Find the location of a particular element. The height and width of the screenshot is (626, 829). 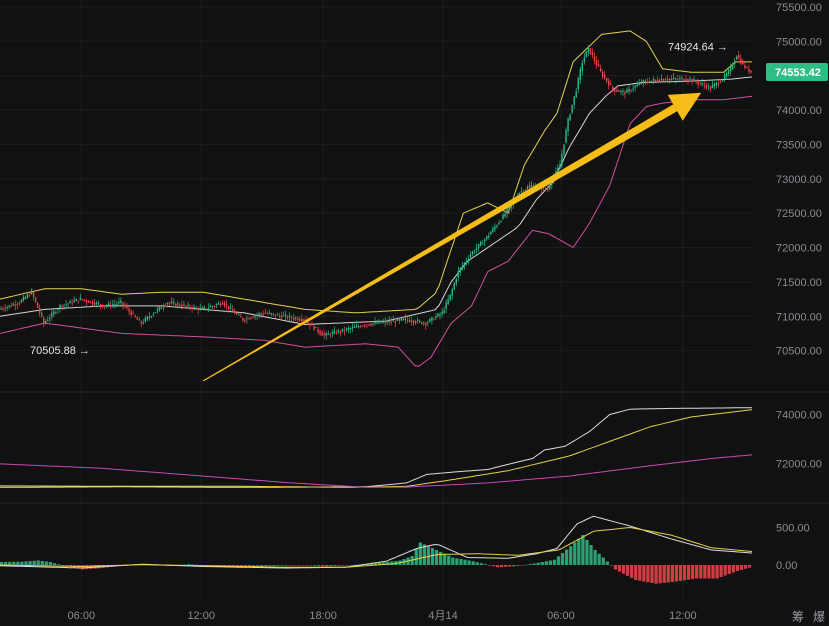

last-price-badge-bg is located at coordinates (797, 72).